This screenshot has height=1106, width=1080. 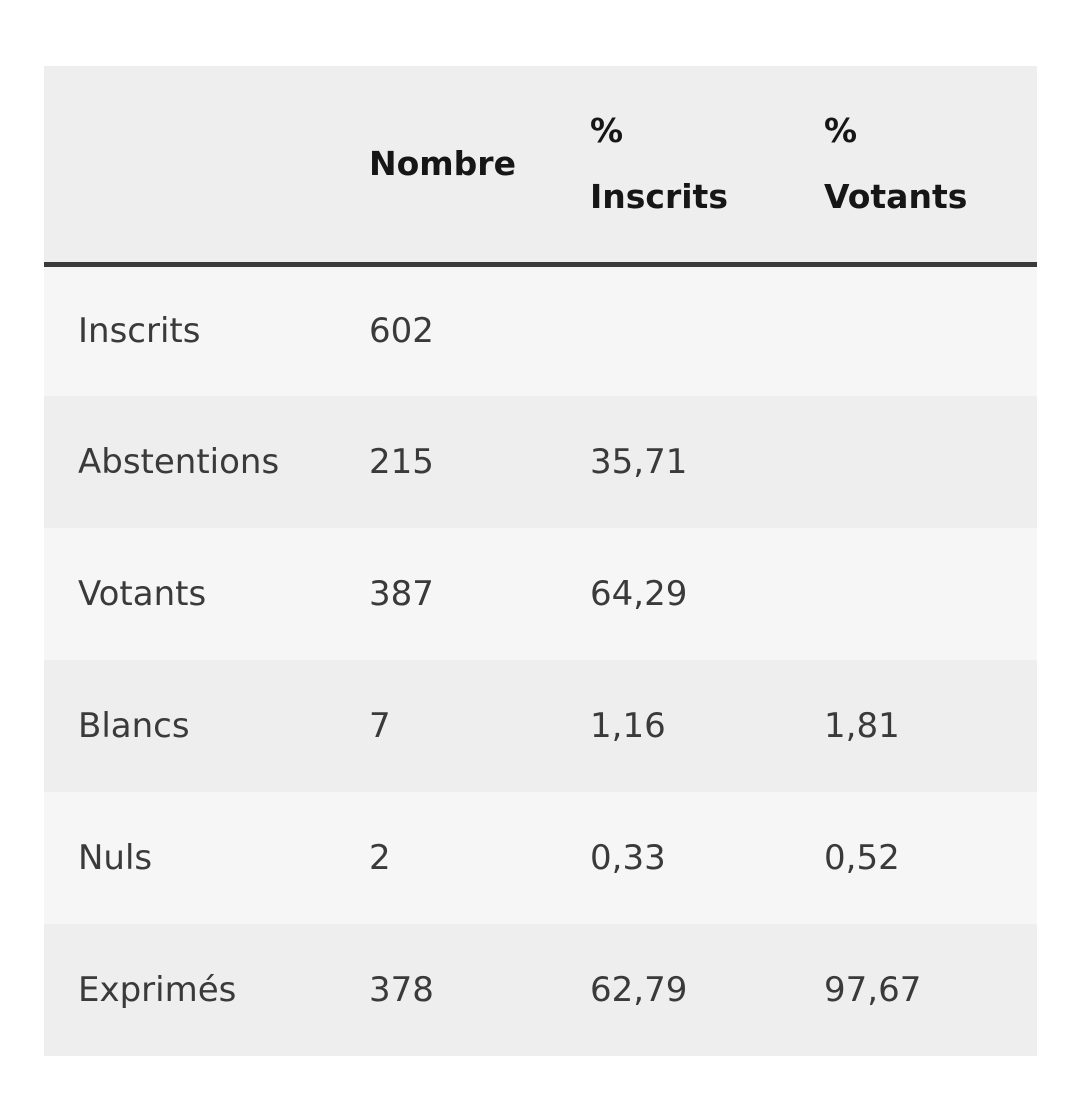 What do you see at coordinates (930, 166) in the screenshot?
I see `header-pct-votants: % Votants` at bounding box center [930, 166].